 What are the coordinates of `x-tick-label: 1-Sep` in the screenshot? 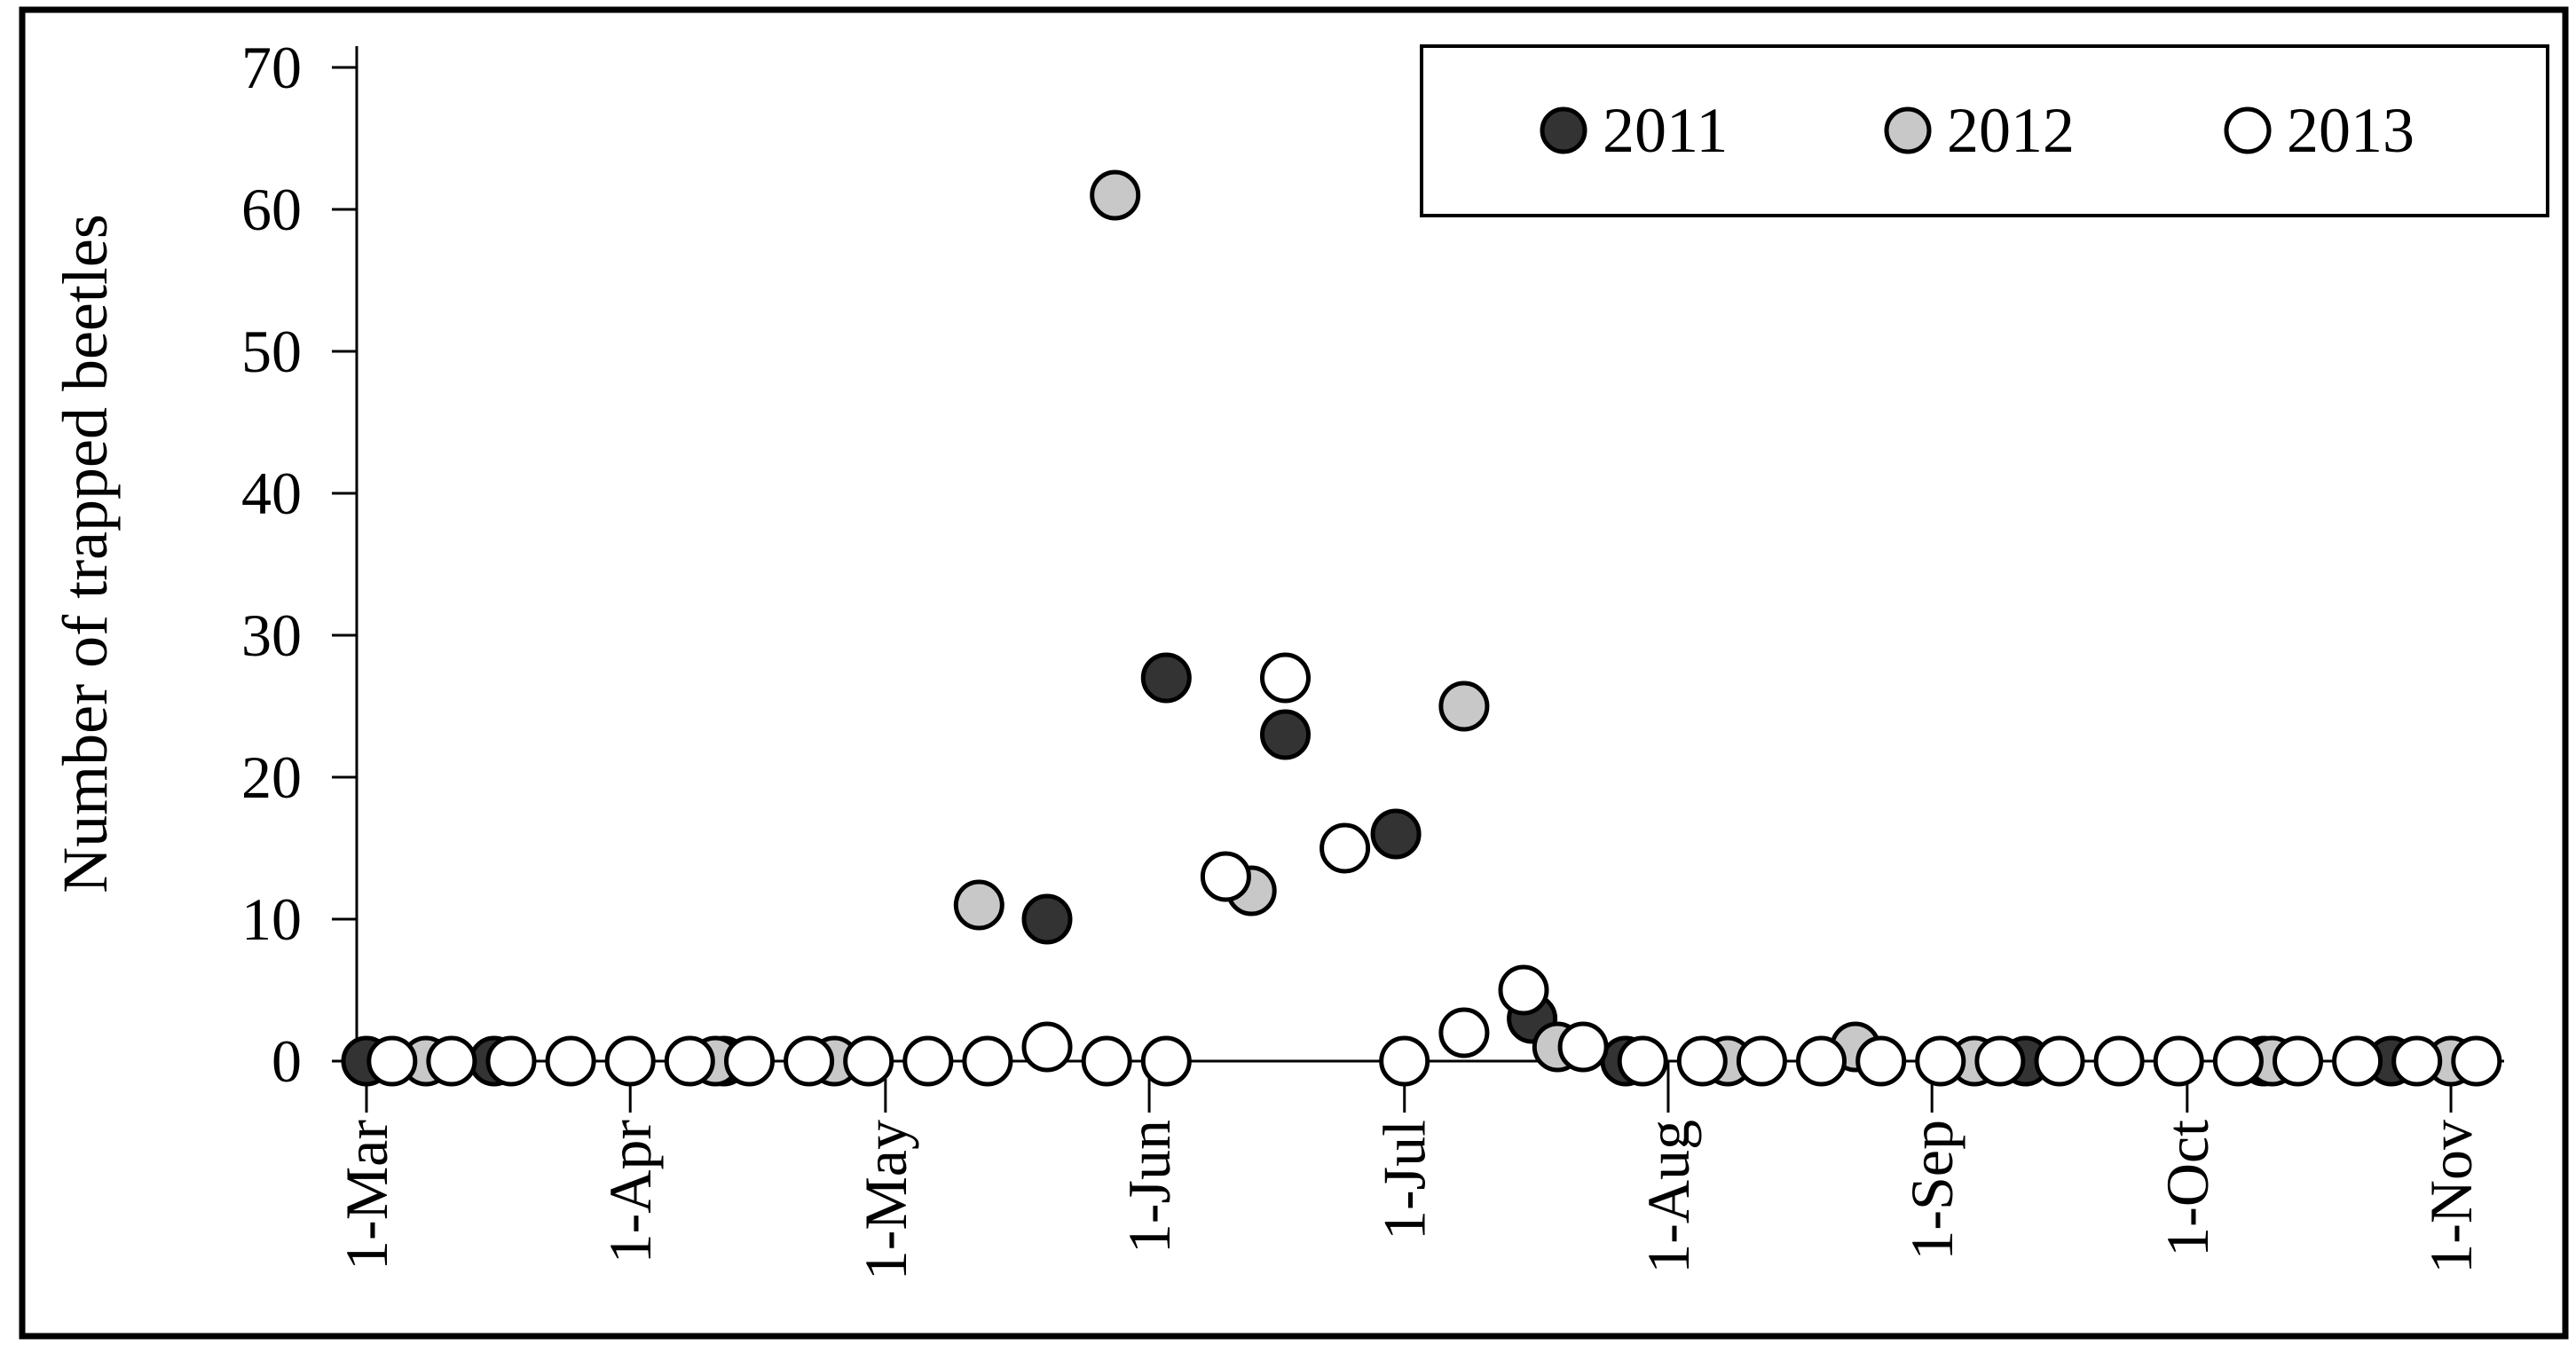 It's located at (1931, 1191).